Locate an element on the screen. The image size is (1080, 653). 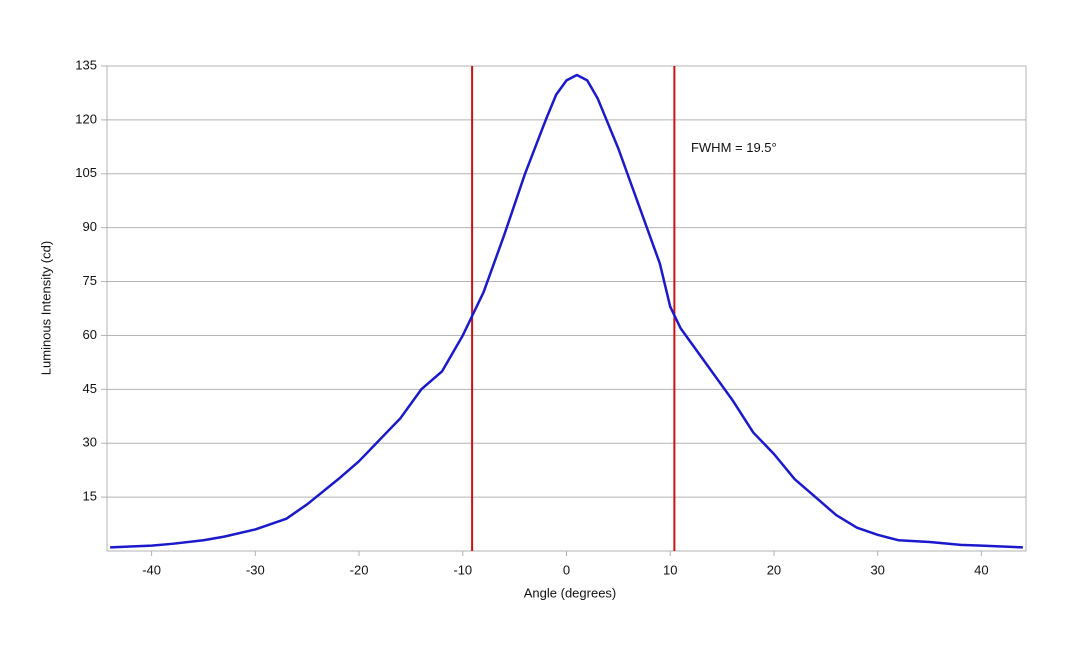
y-tick-label: 90 is located at coordinates (90, 226).